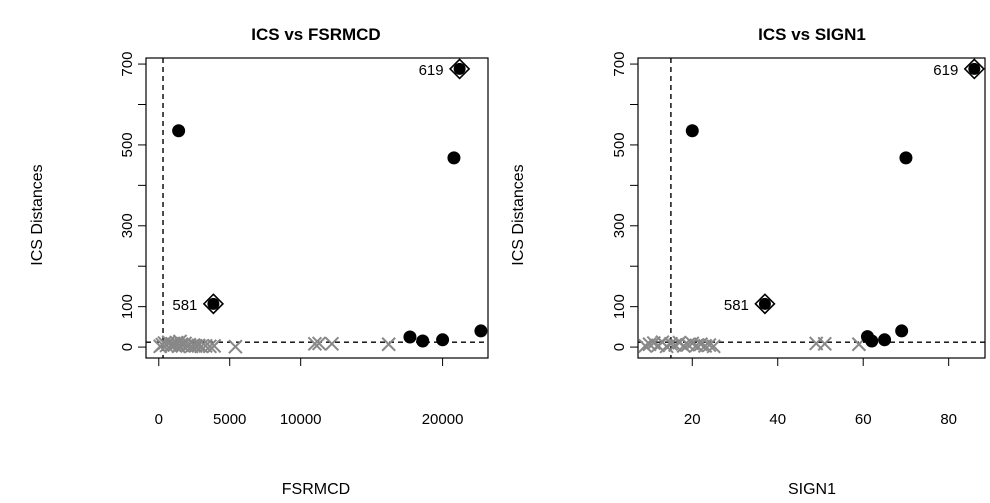 This screenshot has height=503, width=990. I want to click on chart-title: ICS vs SIGN1, so click(812, 34).